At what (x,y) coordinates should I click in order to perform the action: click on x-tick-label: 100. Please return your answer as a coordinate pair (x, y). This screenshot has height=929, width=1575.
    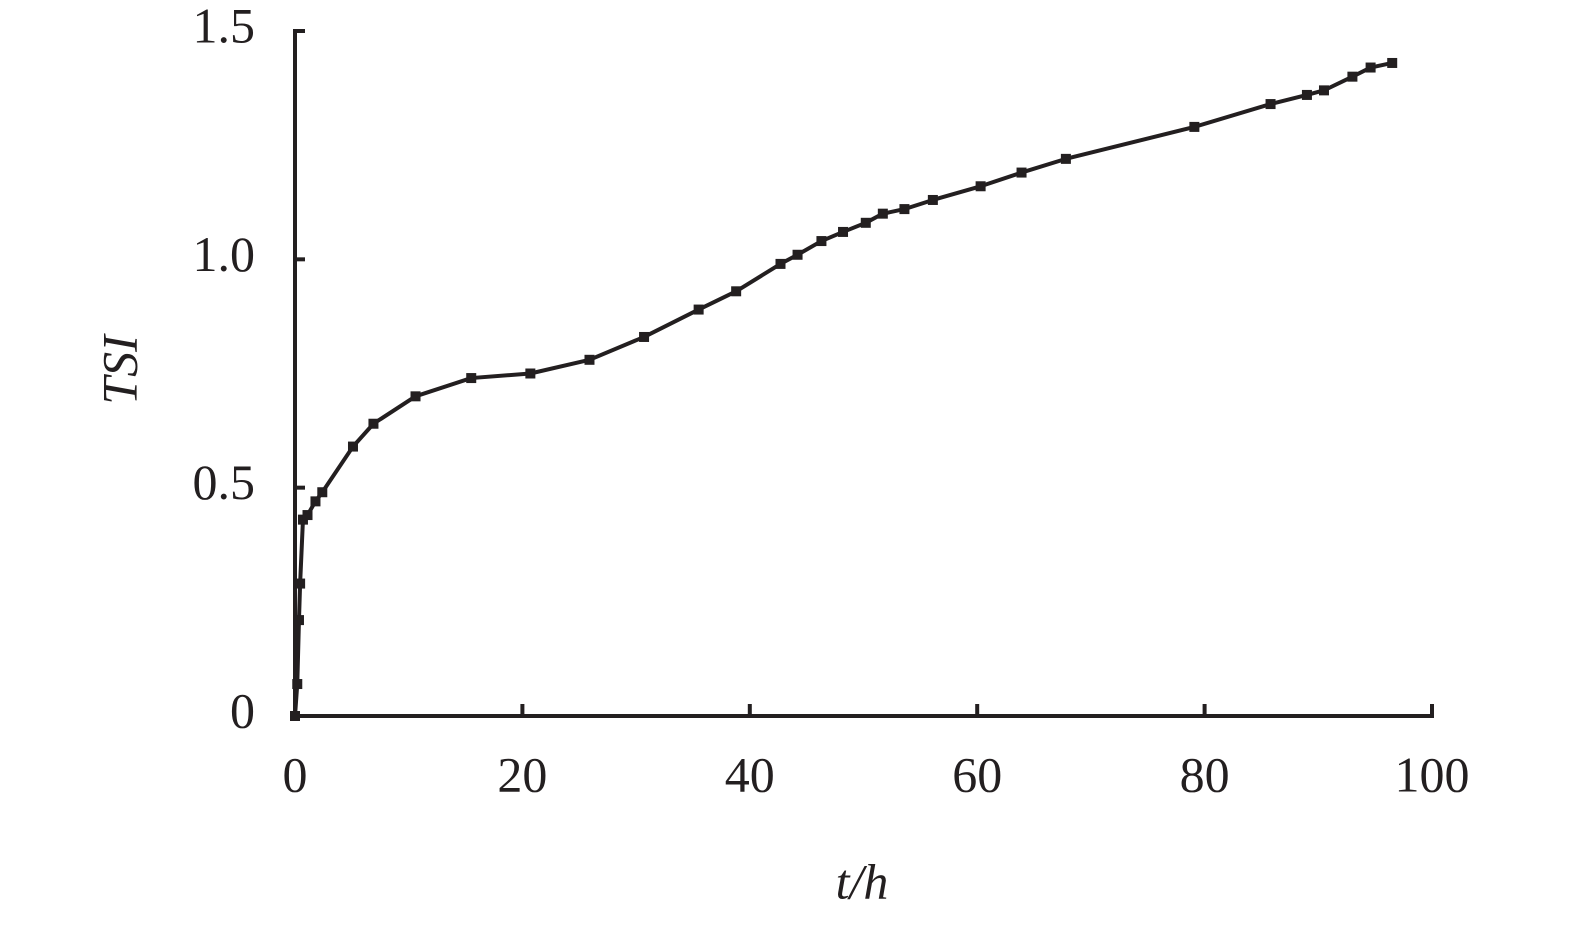
    Looking at the image, I should click on (1432, 774).